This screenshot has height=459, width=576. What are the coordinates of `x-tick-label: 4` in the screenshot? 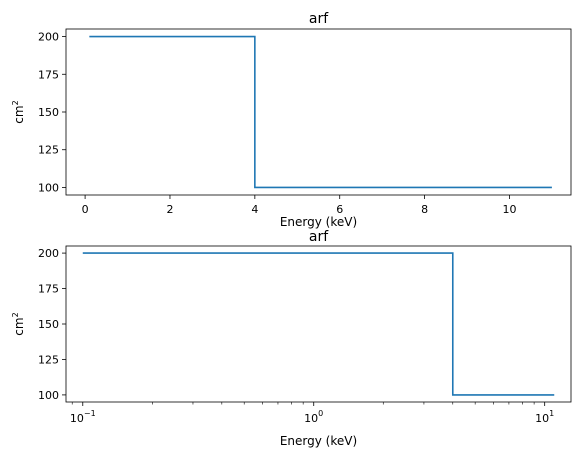 It's located at (254, 209).